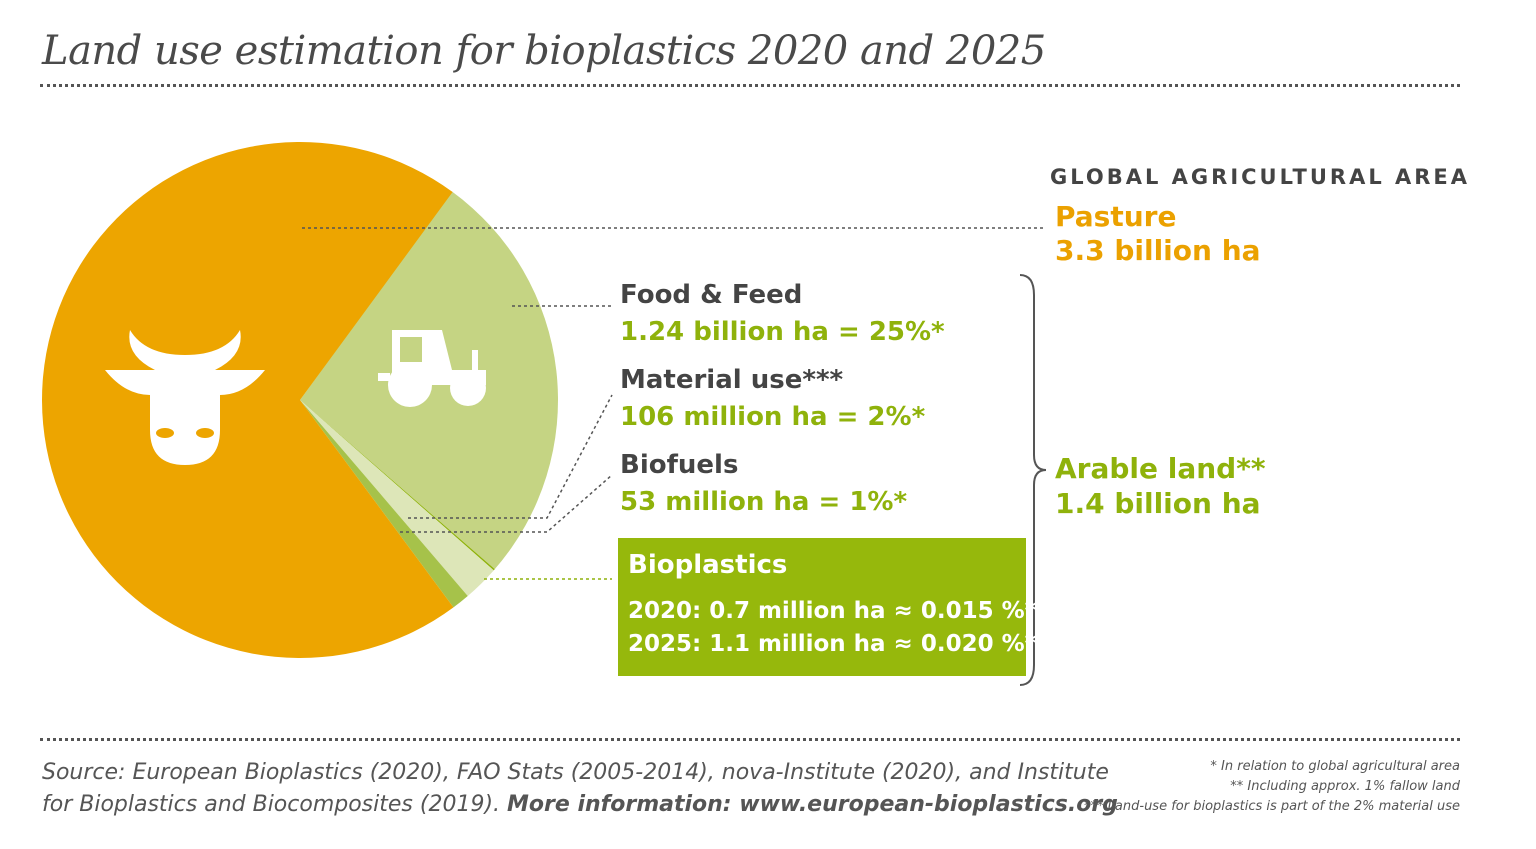 Image resolution: width=1536 pixels, height=849 pixels. I want to click on food-feed-label: Food & Feed, so click(711, 295).